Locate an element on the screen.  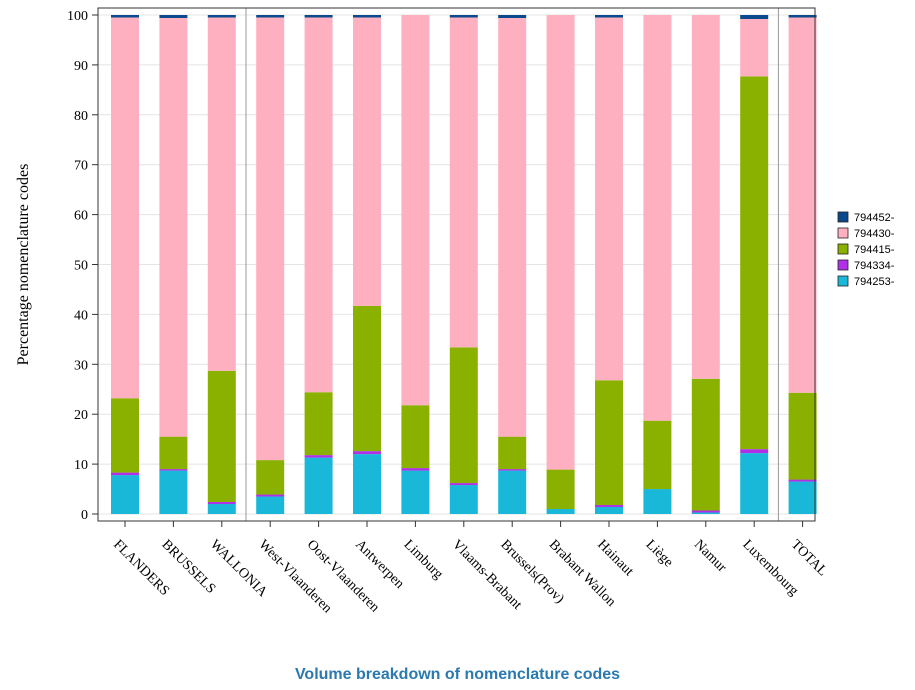
y-tick-label: 60 is located at coordinates (81, 216).